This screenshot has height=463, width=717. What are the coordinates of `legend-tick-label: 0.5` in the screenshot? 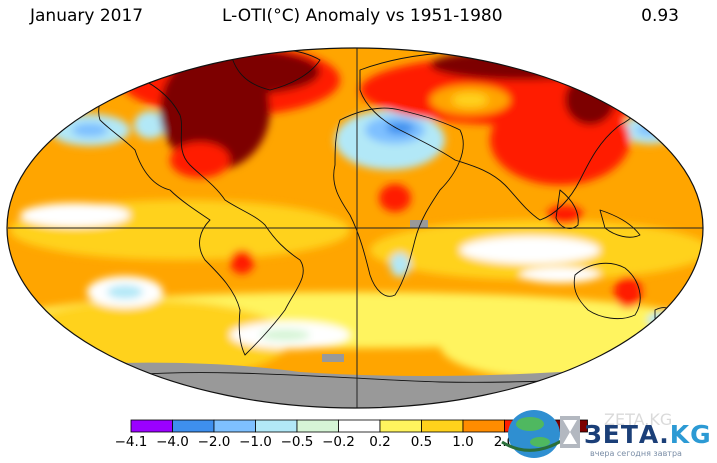 It's located at (421, 442).